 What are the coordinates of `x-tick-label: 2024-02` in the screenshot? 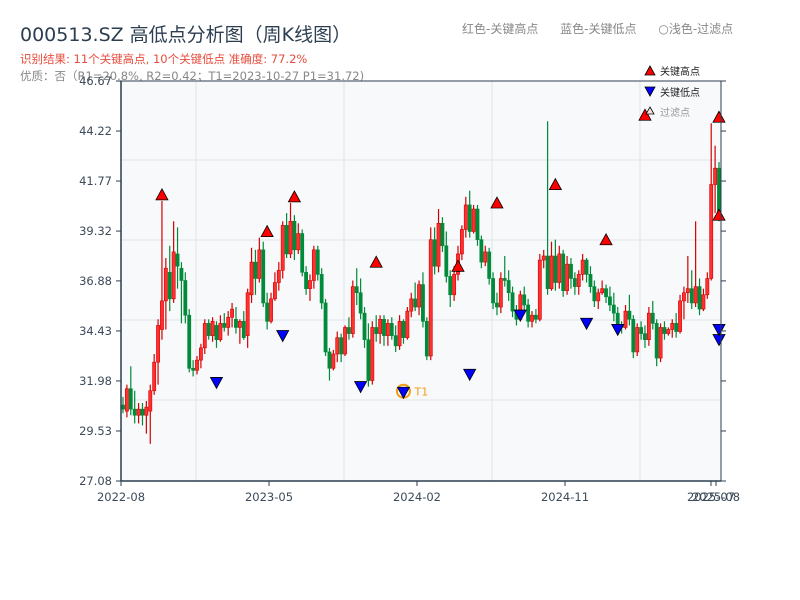 It's located at (417, 497).